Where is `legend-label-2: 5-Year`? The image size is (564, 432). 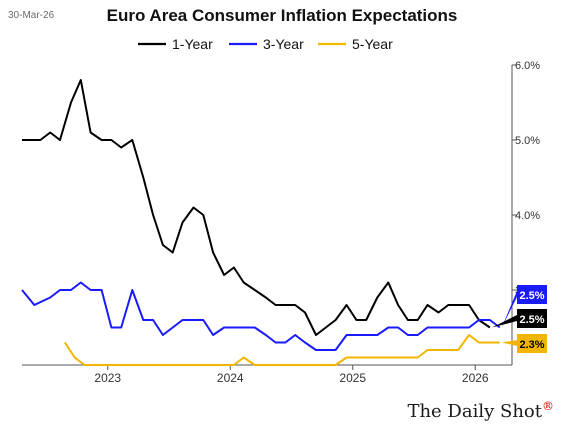 legend-label-2: 5-Year is located at coordinates (372, 44).